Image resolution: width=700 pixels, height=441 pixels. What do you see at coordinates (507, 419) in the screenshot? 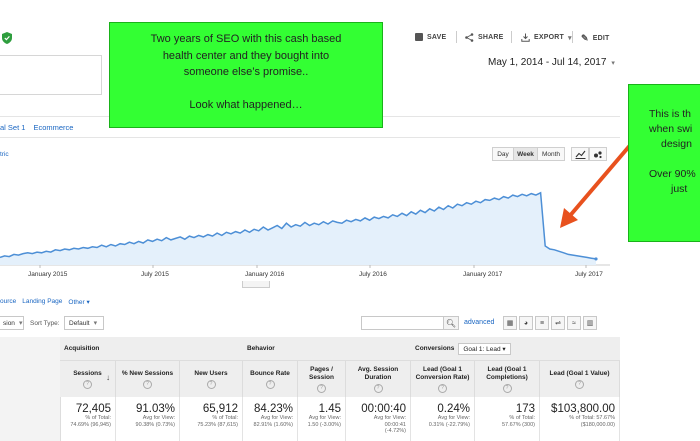
I see `total-cell: 173% of Total: 57.67% (300)` at bounding box center [507, 419].